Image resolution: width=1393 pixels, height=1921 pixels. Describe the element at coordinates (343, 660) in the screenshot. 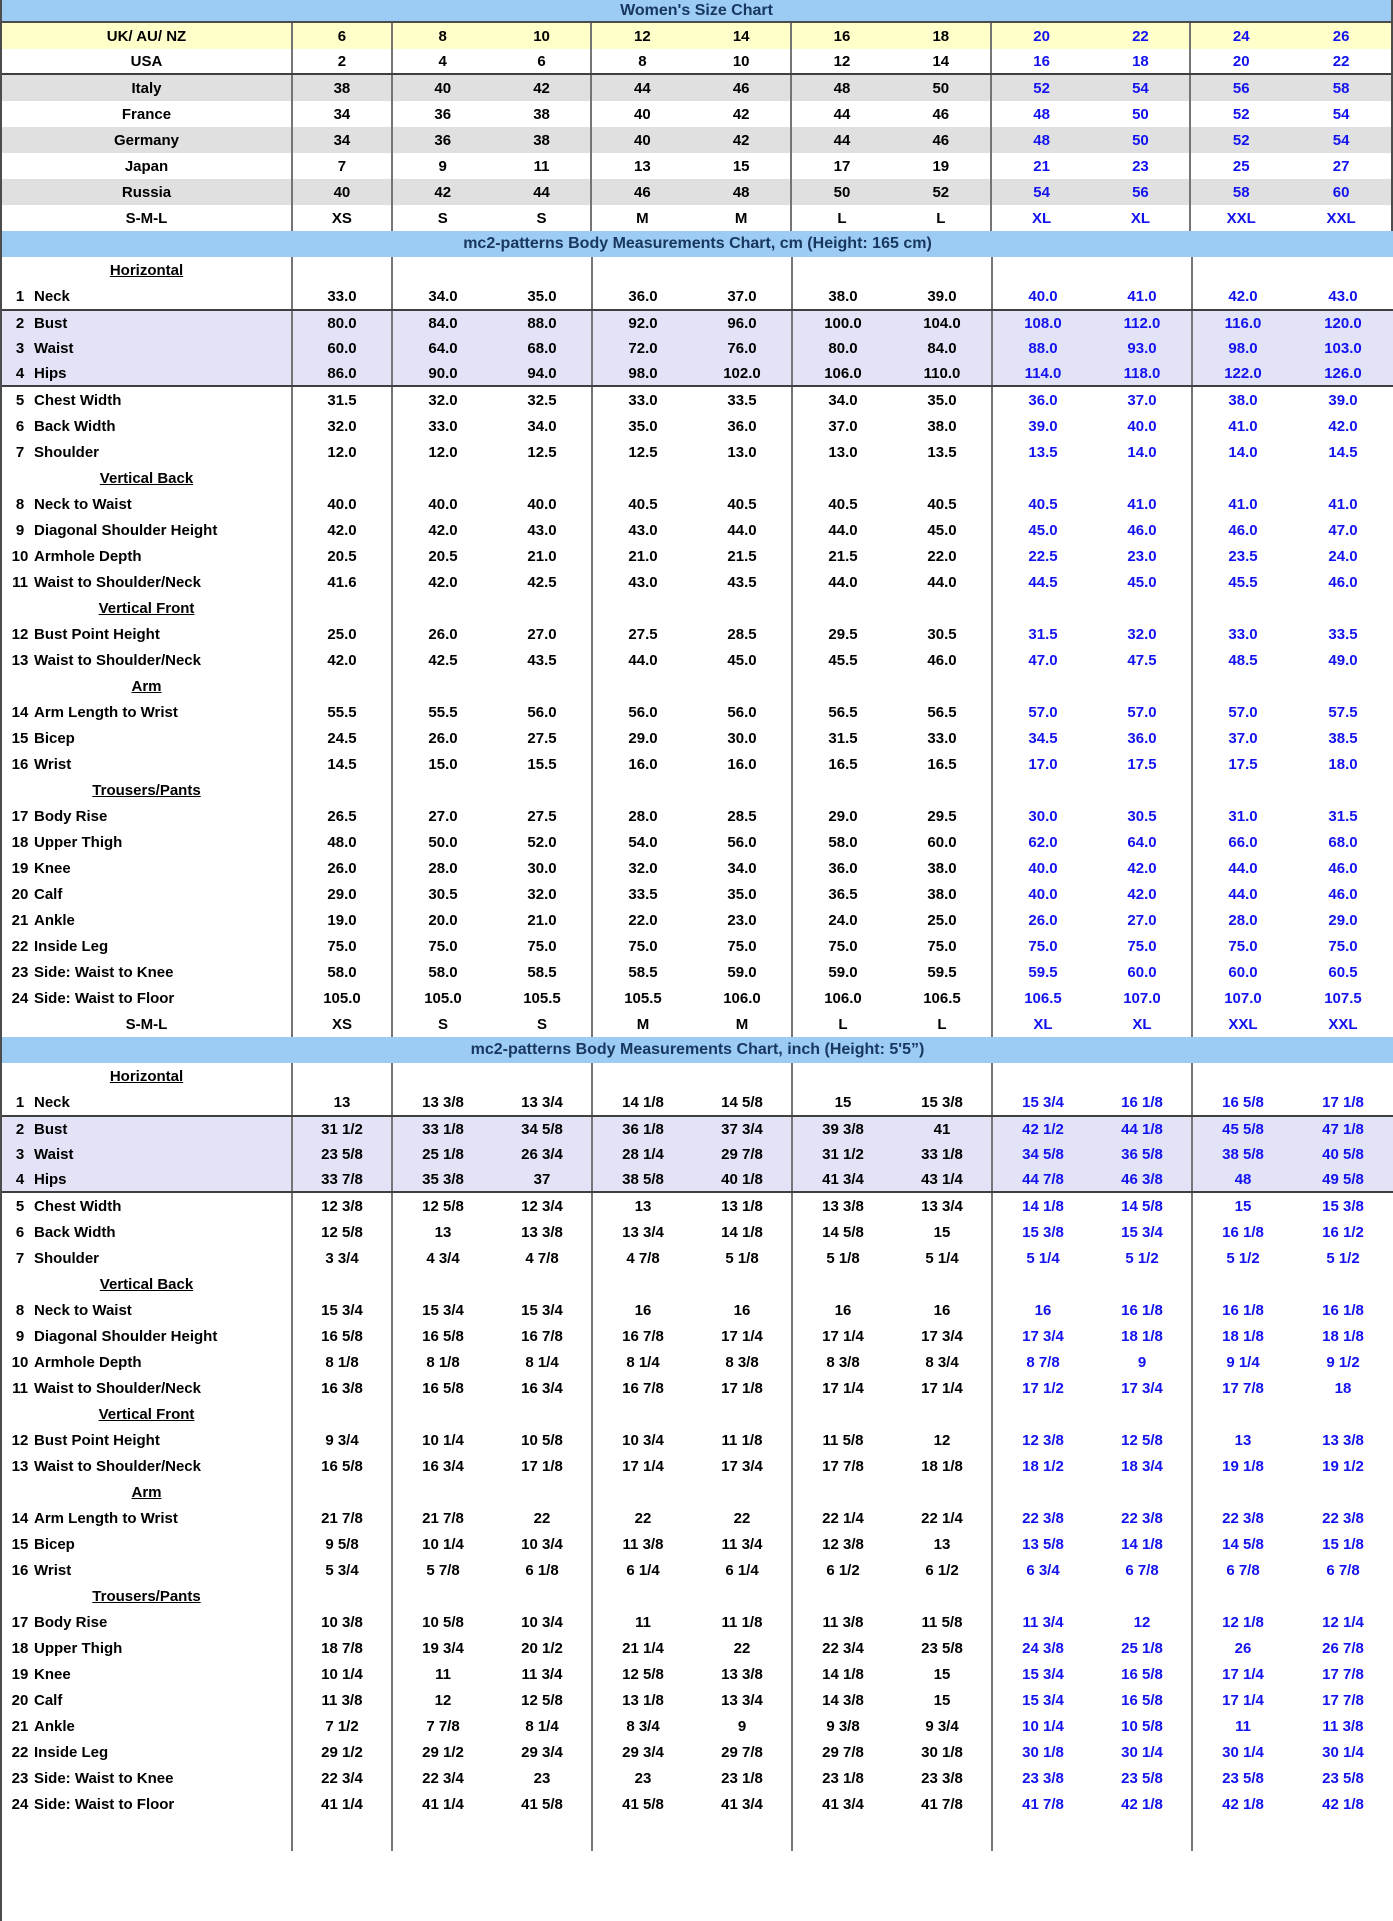

I see `value-cell: 42.0` at that location.